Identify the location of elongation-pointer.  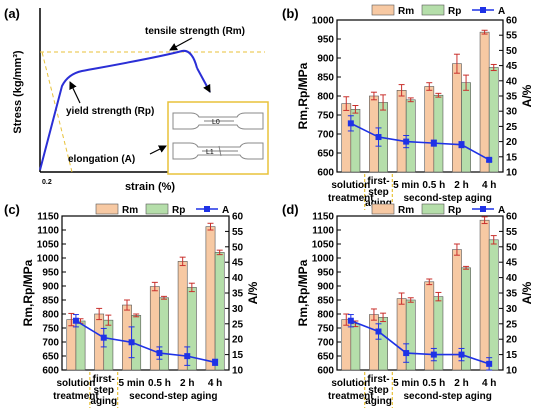
(158, 150).